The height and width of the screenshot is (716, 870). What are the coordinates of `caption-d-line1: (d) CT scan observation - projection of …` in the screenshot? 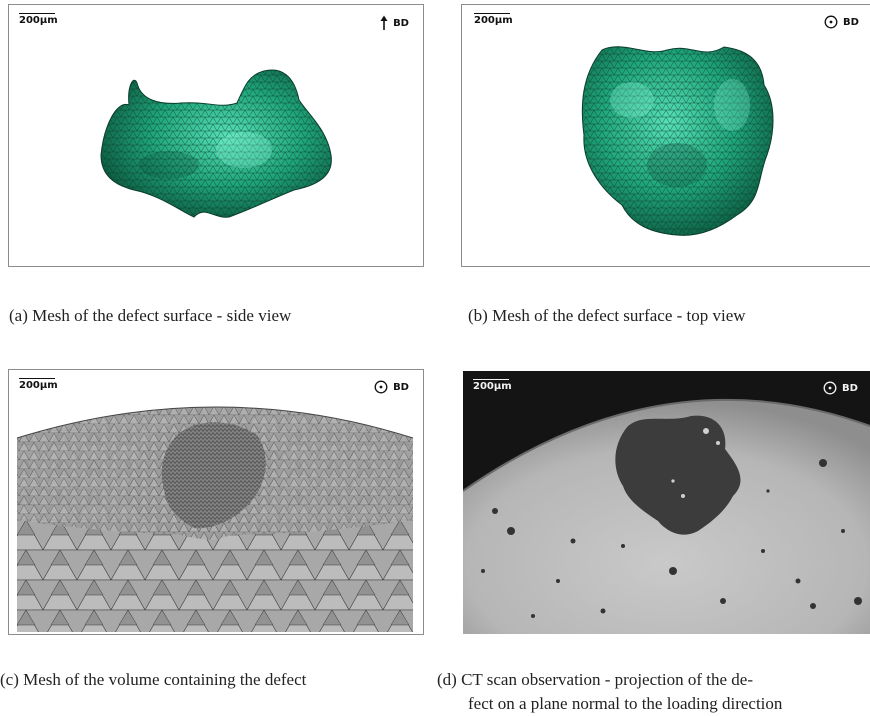 It's located at (595, 679).